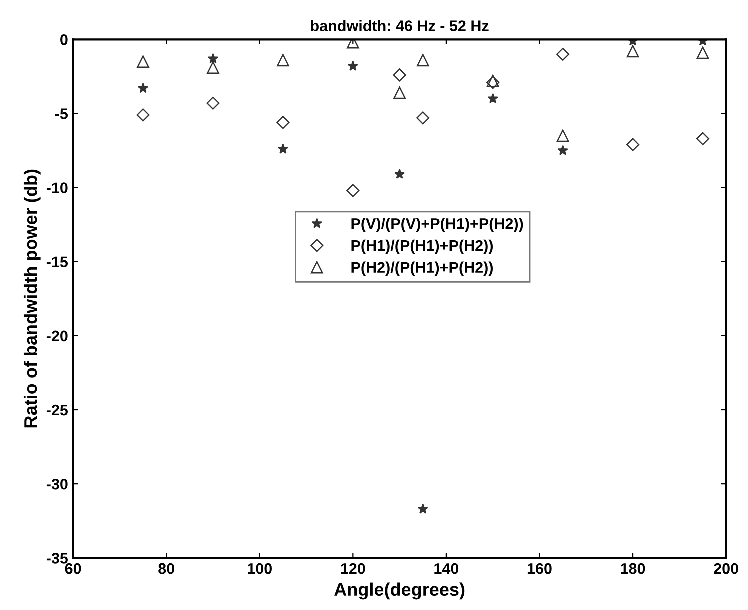 The width and height of the screenshot is (748, 610). I want to click on y-tick-label: -10, so click(57, 188).